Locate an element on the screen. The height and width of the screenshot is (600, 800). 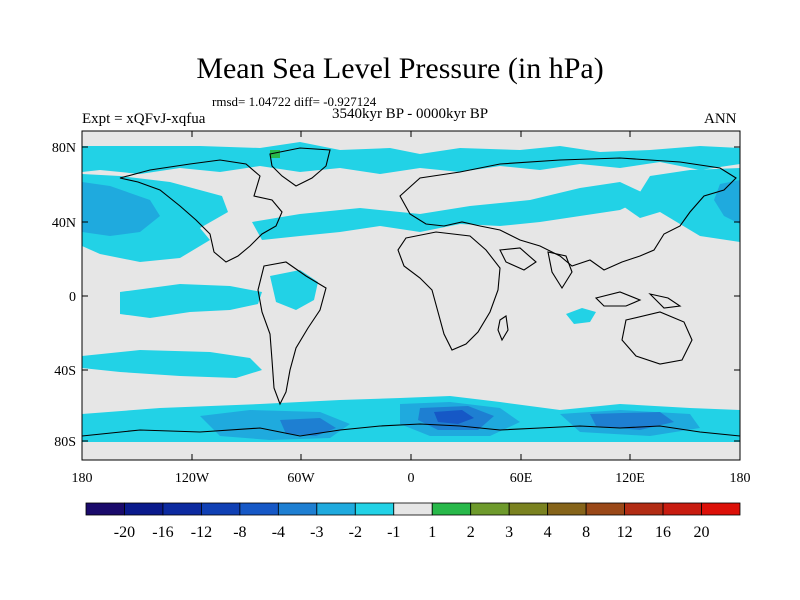
colorbar-label: 1 is located at coordinates (432, 532).